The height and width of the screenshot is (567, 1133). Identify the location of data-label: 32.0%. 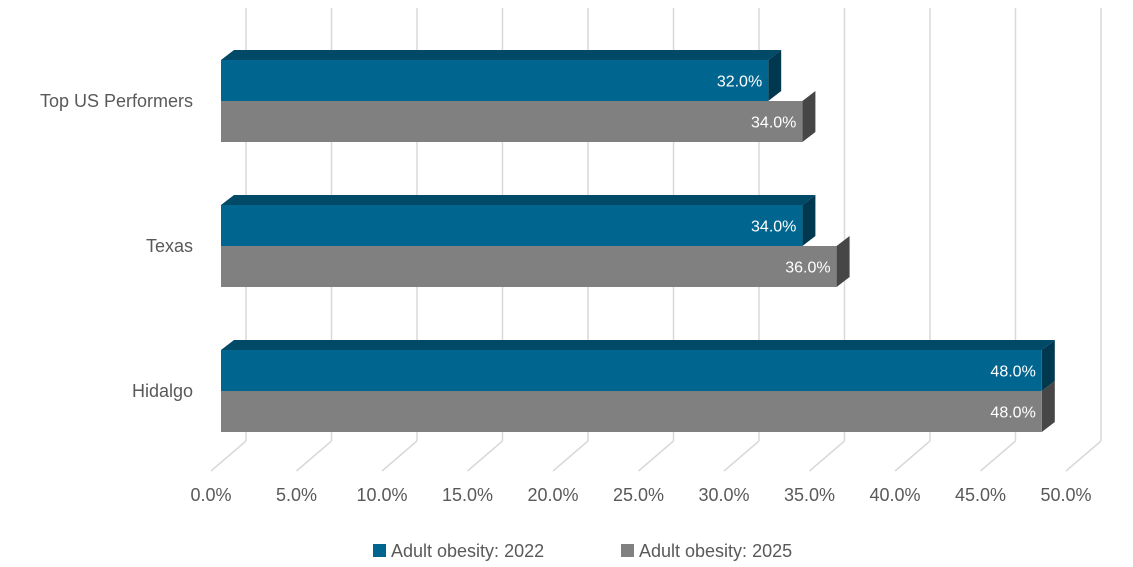
(739, 82).